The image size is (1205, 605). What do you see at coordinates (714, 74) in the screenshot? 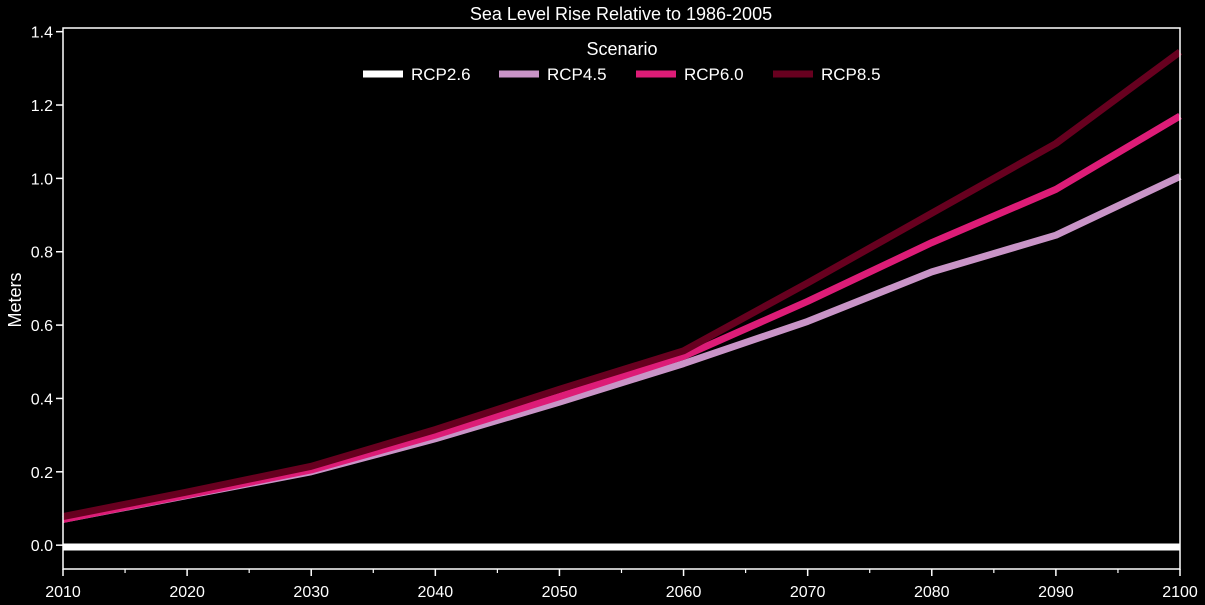
I see `legend-label: RCP6.0` at bounding box center [714, 74].